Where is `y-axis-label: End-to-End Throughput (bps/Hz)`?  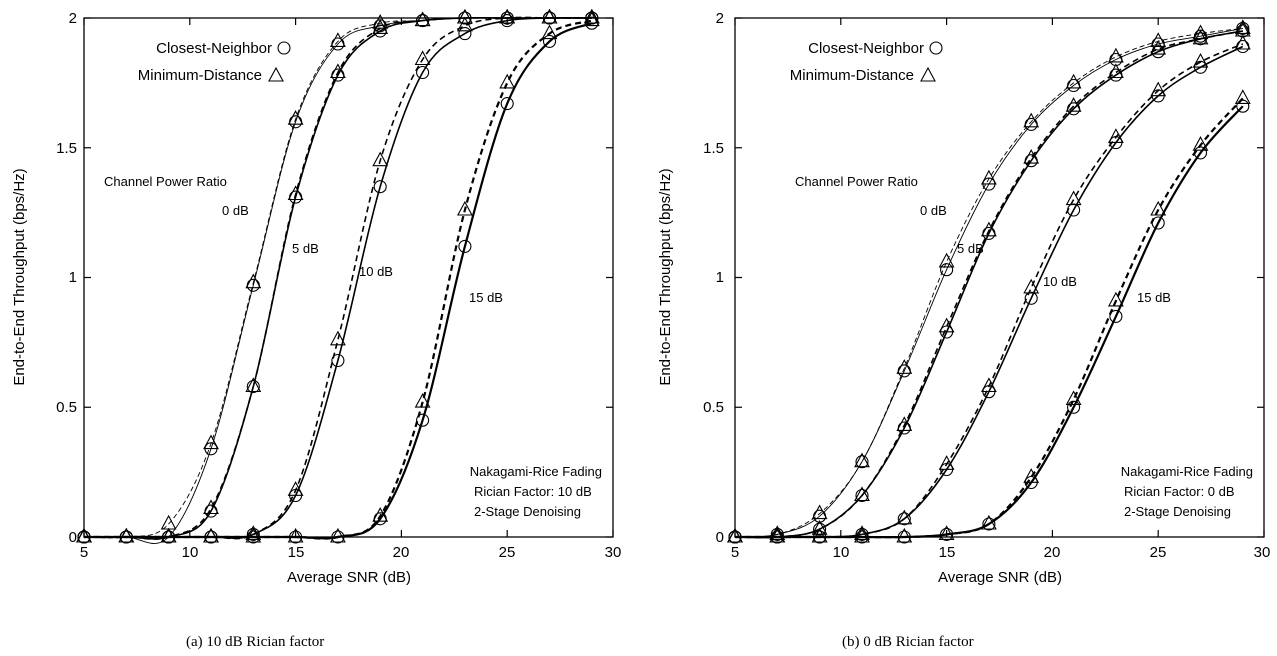
y-axis-label: End-to-End Throughput (bps/Hz) is located at coordinates (19, 276).